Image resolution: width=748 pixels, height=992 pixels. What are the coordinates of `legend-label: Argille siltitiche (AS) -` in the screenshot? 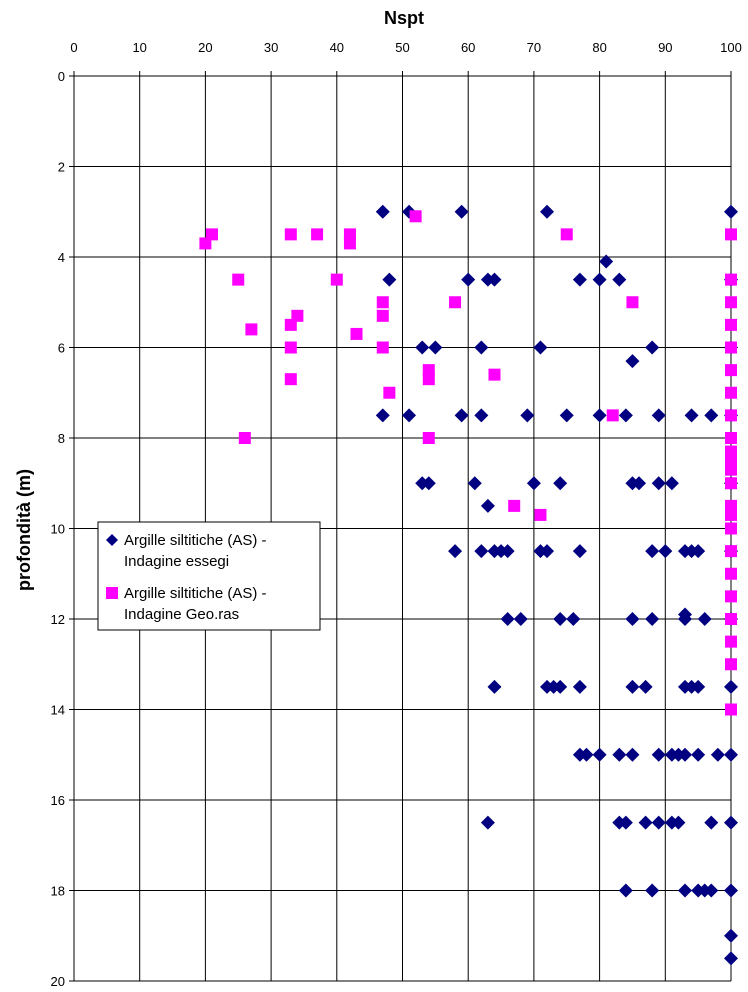 It's located at (195, 540).